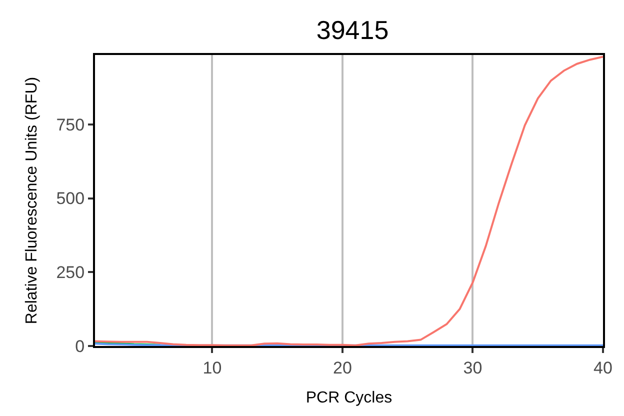  Describe the element at coordinates (352, 30) in the screenshot. I see `chart-title: 39415` at that location.